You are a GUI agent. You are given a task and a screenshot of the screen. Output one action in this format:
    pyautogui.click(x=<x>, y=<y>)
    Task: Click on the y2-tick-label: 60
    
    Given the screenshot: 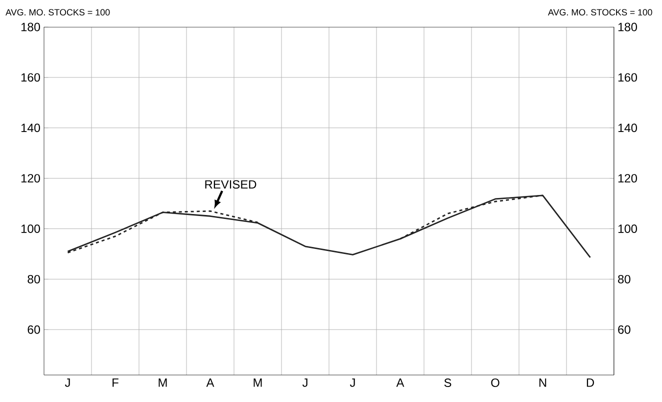 What is the action you would take?
    pyautogui.click(x=624, y=329)
    